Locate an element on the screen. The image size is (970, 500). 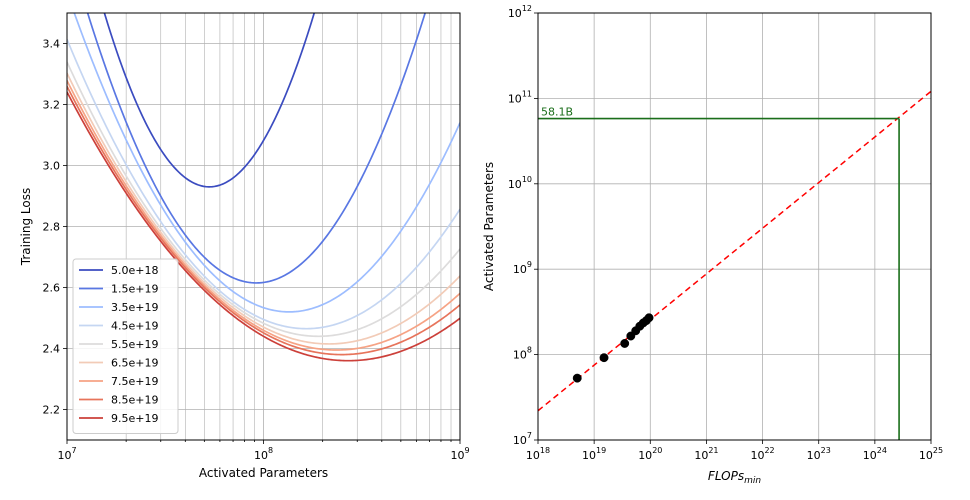
right-y-tick-label: 10¹² is located at coordinates (520, 12).